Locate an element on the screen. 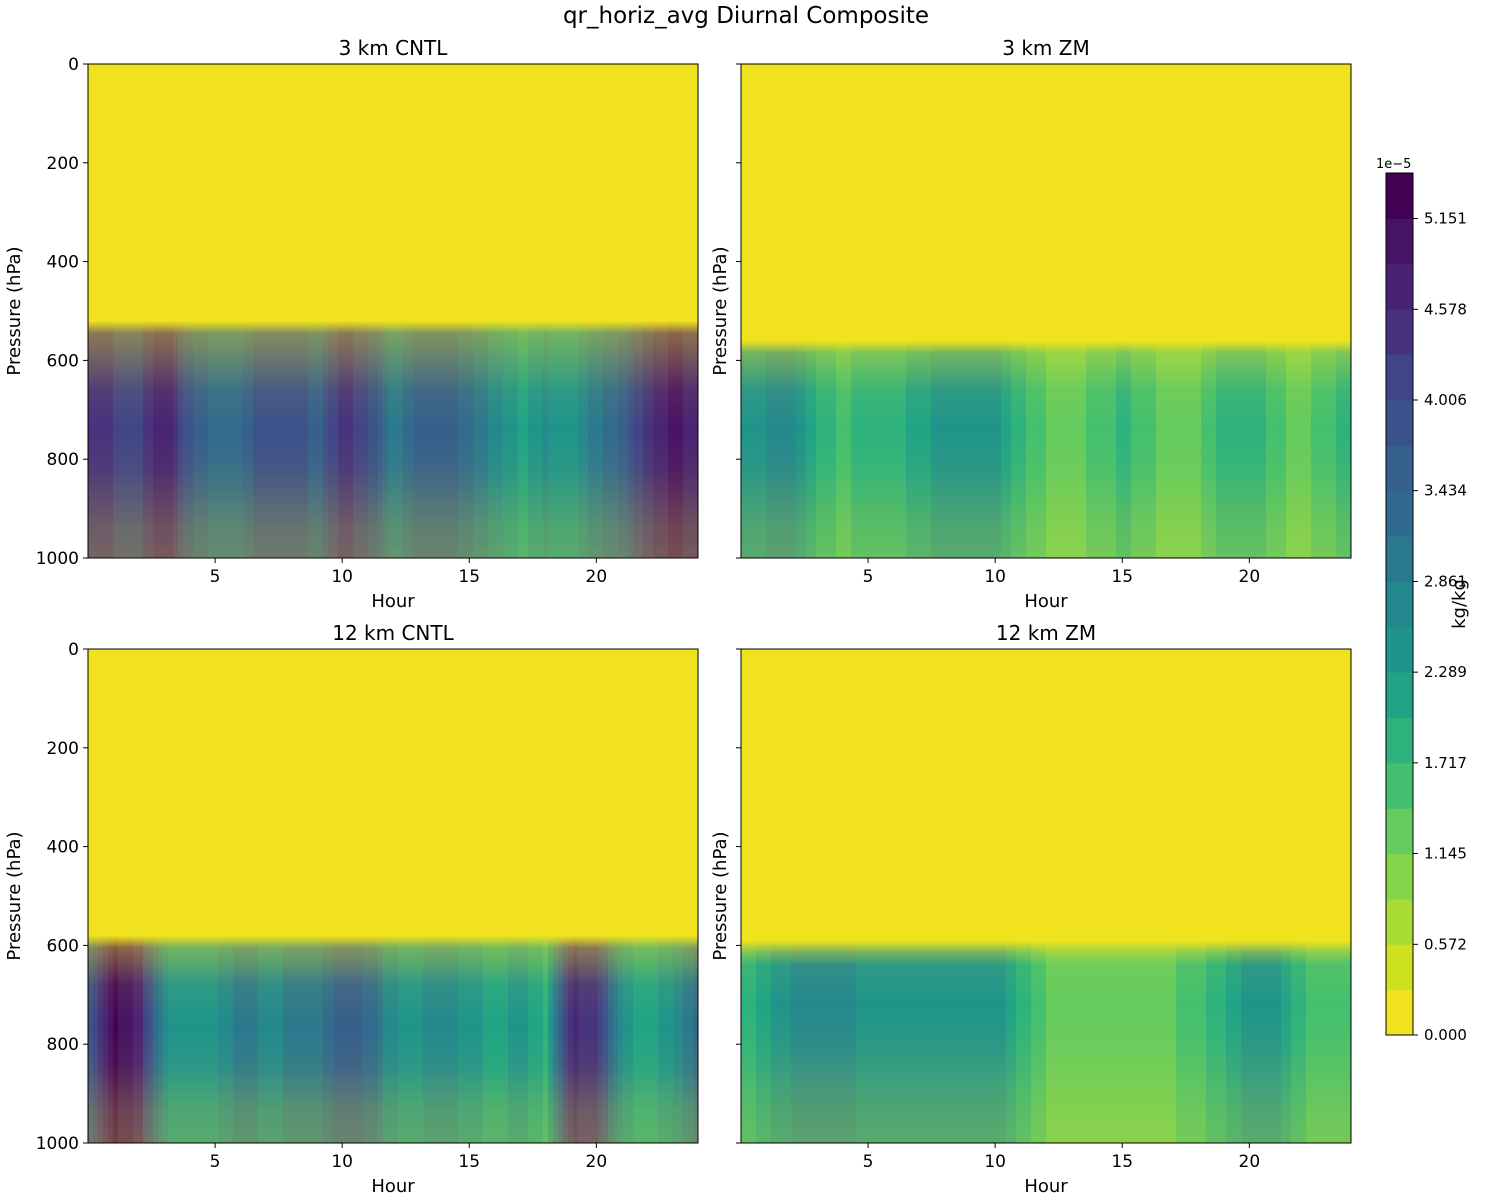 The image size is (1500, 1200). colorbar-tick-label: 3.434 is located at coordinates (1445, 491).